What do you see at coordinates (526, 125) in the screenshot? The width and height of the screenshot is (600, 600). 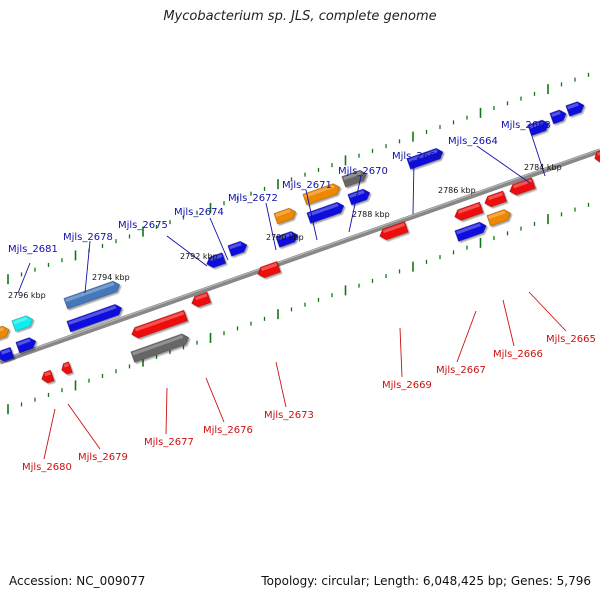 I see `gene-label-top: Mjls_2663` at bounding box center [526, 125].